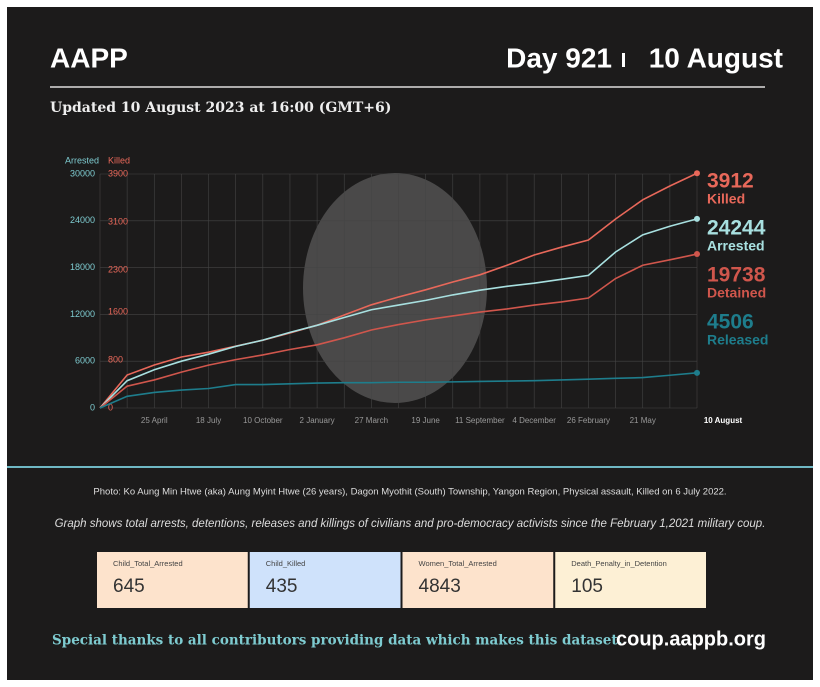 The width and height of the screenshot is (820, 687). Describe the element at coordinates (118, 311) in the screenshot. I see `y2-tick-label: 1600` at that location.